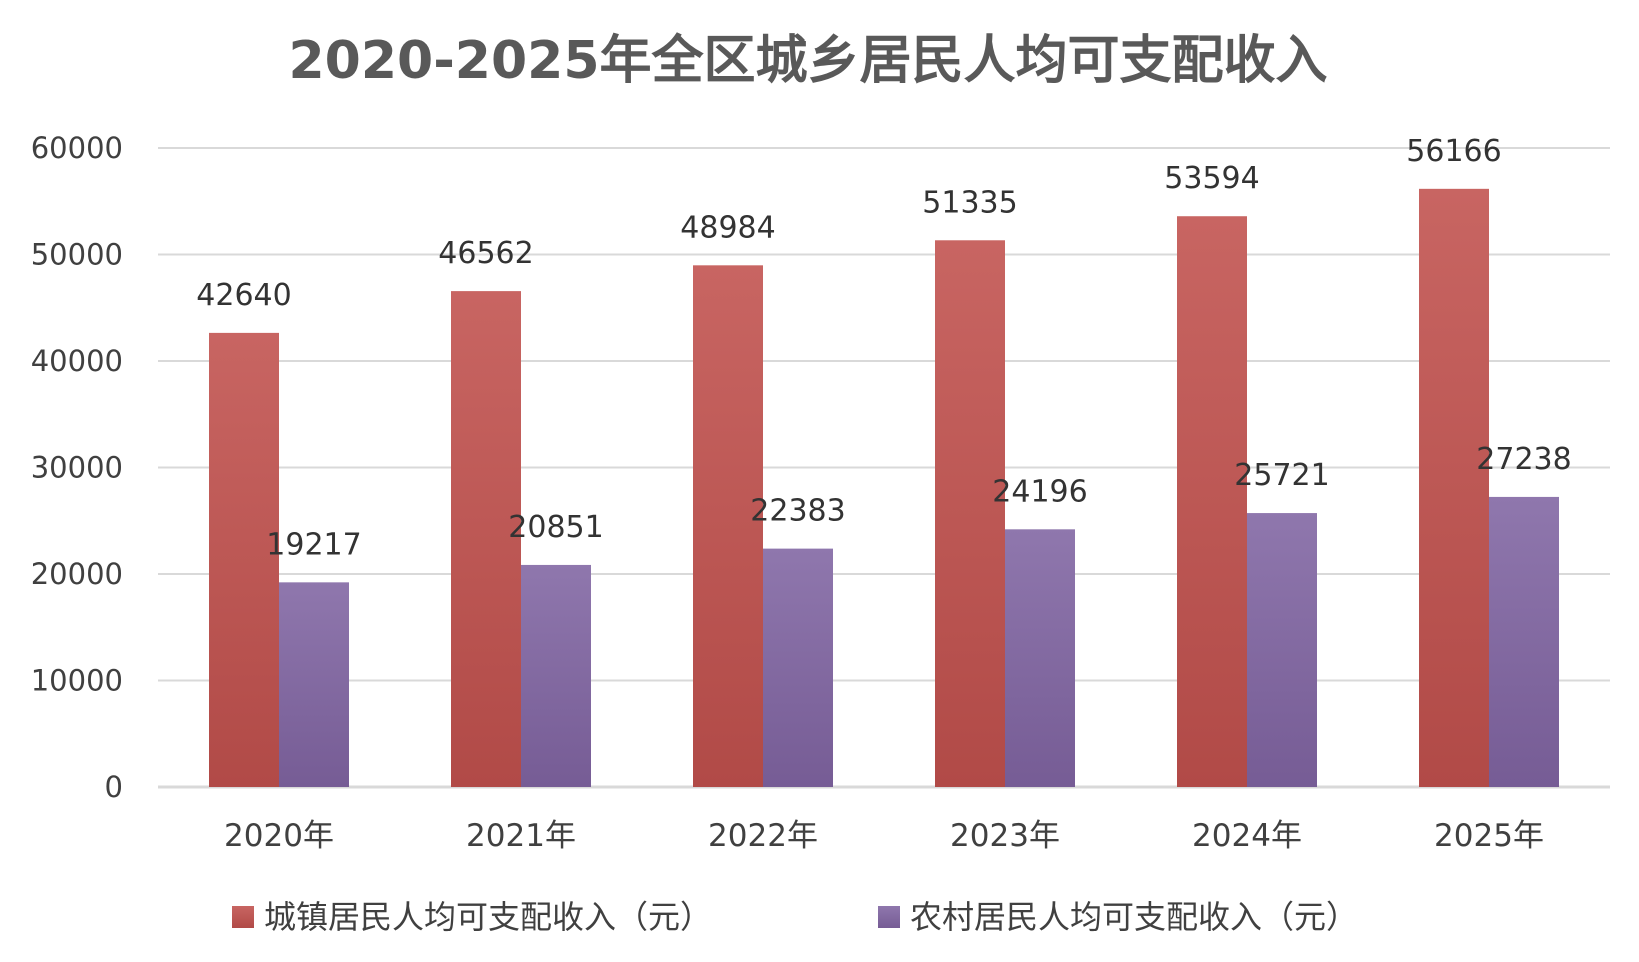 The height and width of the screenshot is (962, 1639). I want to click on y-axis-tick-labels: 0 10000 20000 30000 40000 50000 60000, so click(77, 467).